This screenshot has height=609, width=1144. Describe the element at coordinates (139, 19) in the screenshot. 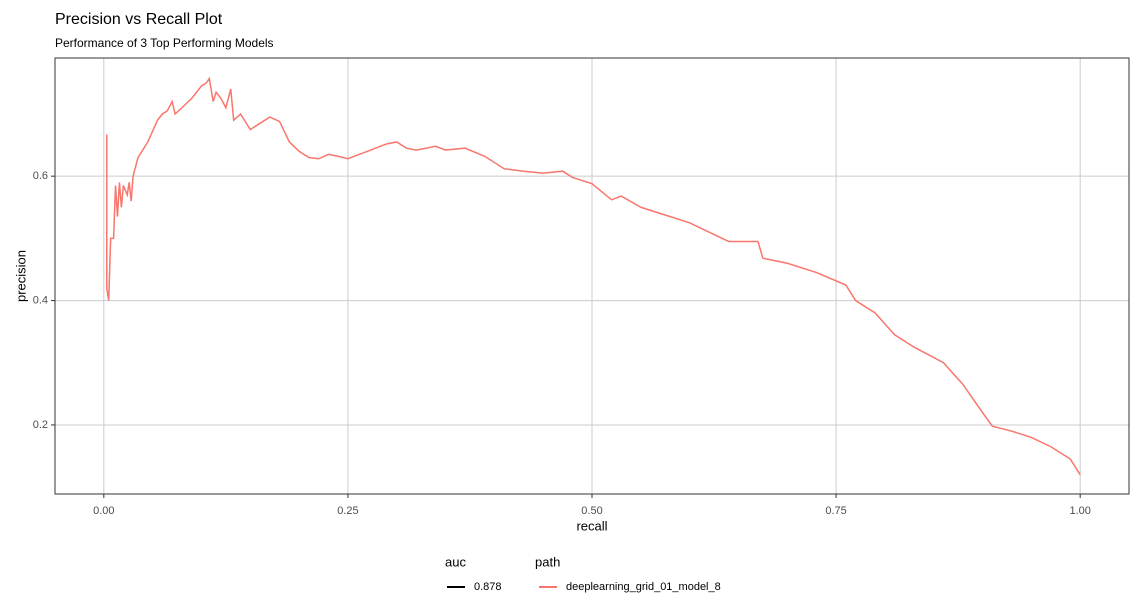

I see `chart-title: Precision vs Recall Plot` at that location.